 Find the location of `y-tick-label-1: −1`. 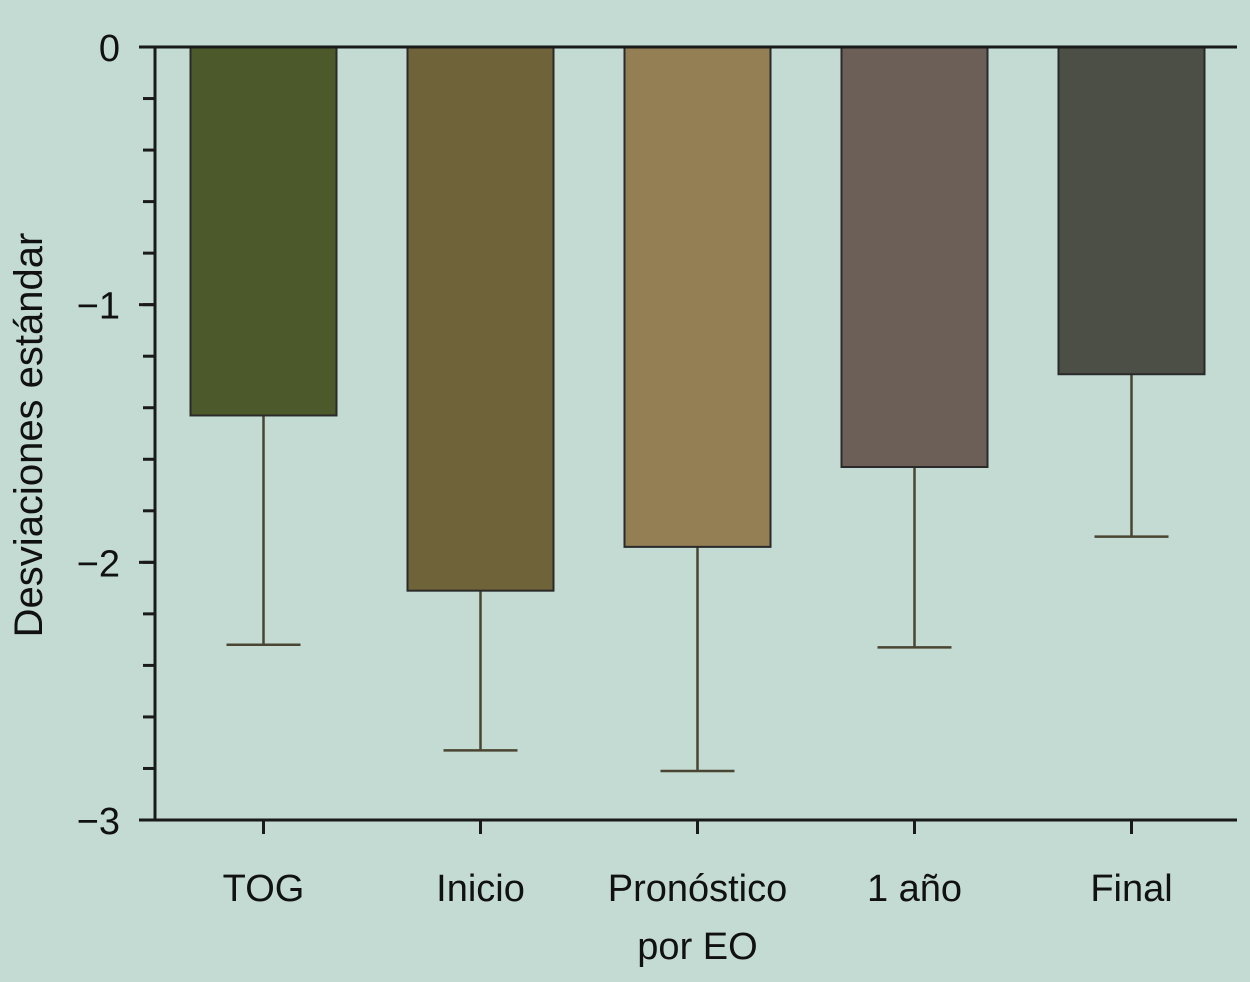

y-tick-label-1: −1 is located at coordinates (98, 307).